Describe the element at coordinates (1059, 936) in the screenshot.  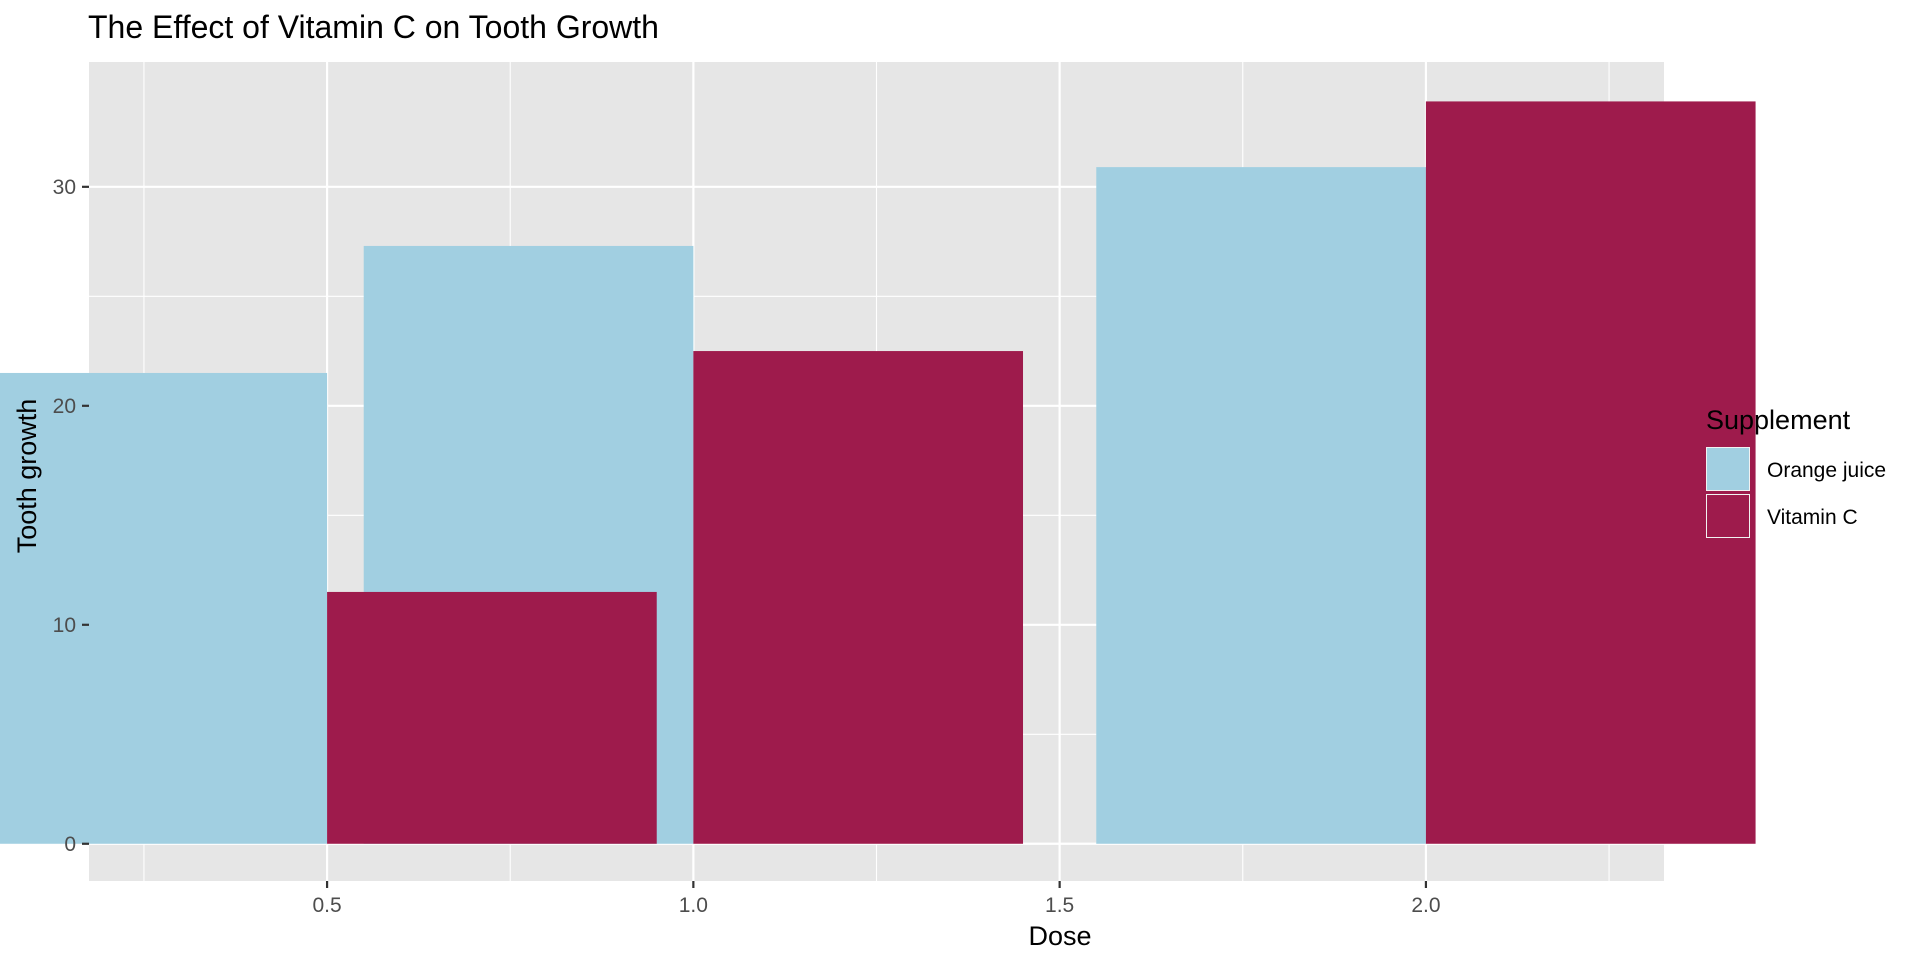
I see `x-axis-title: Dose` at that location.